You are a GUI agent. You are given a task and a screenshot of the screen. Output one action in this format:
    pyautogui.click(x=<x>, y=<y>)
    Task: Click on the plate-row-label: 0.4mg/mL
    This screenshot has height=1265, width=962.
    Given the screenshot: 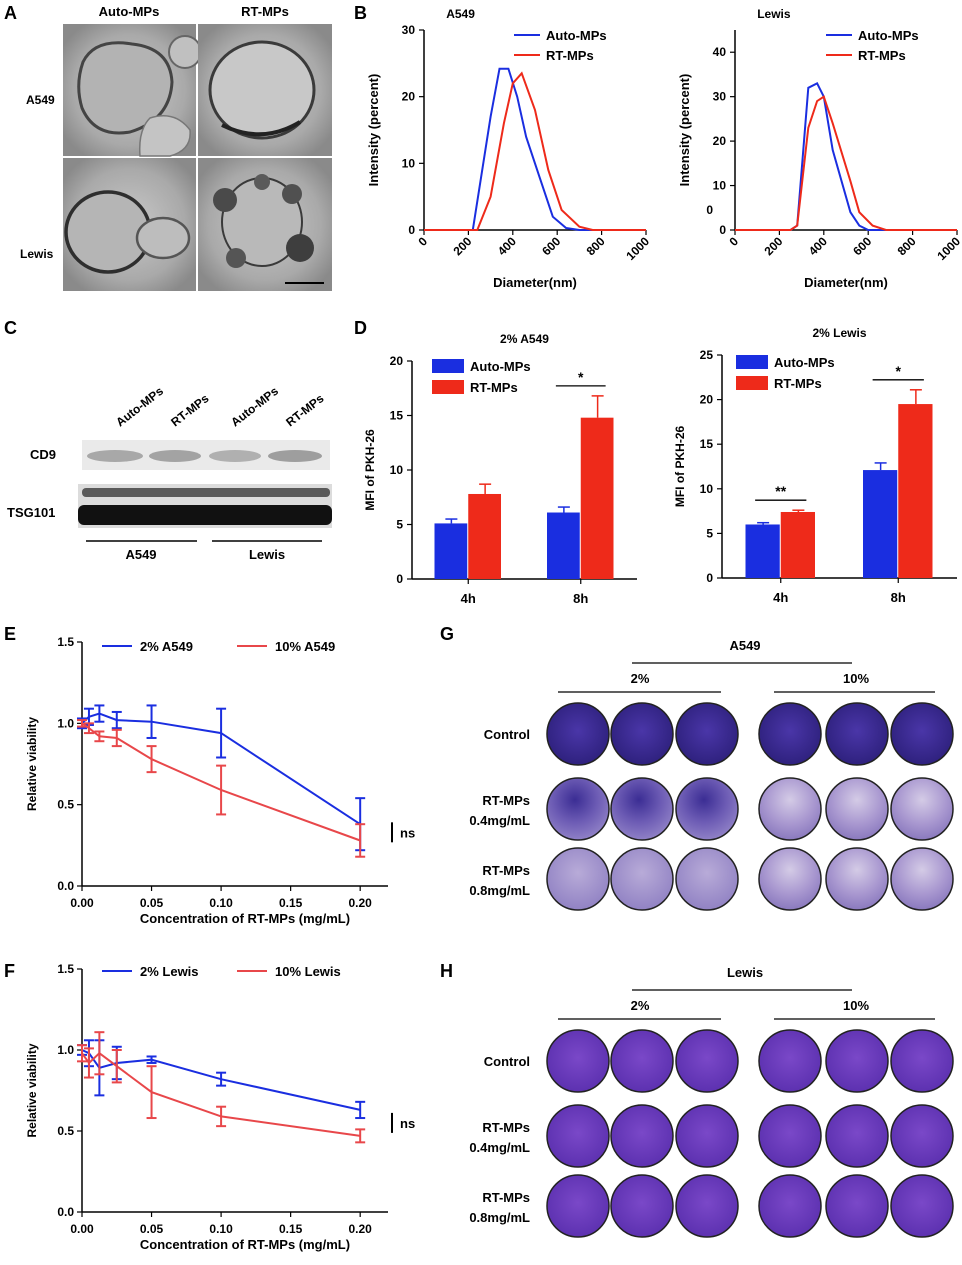 What is the action you would take?
    pyautogui.click(x=499, y=1147)
    